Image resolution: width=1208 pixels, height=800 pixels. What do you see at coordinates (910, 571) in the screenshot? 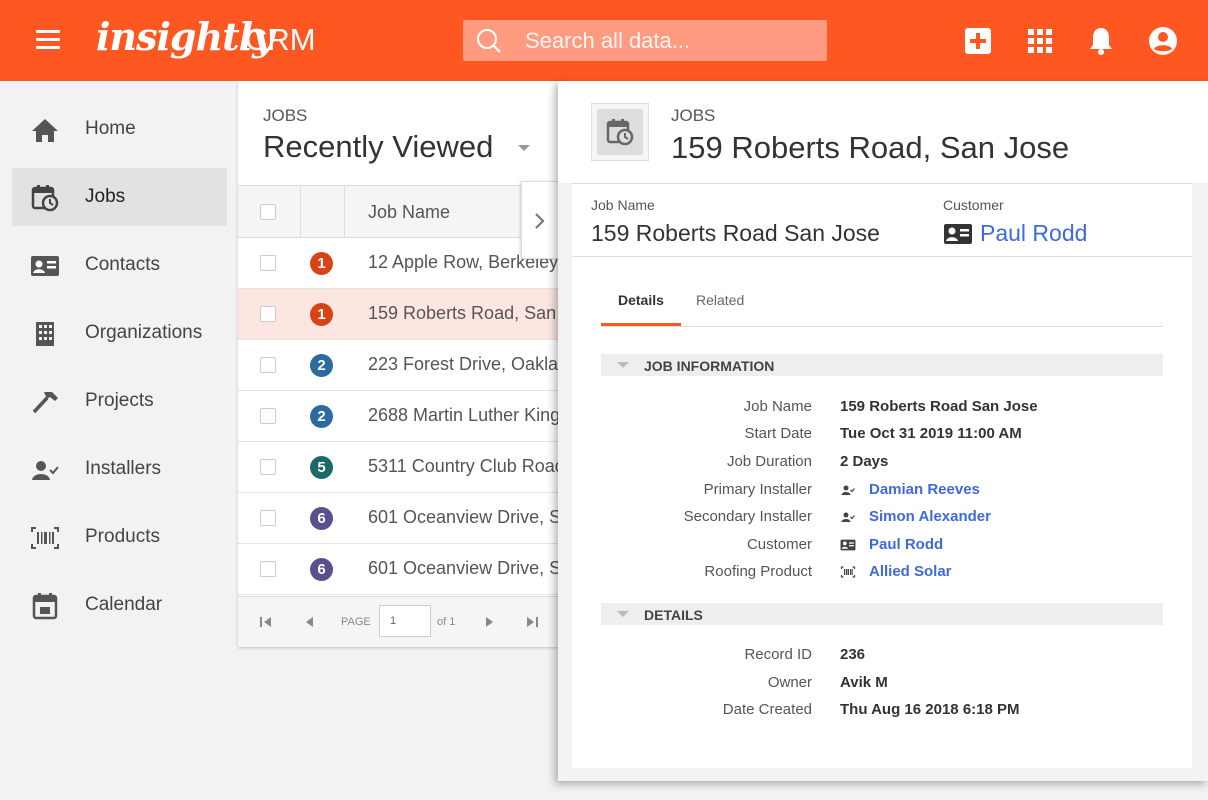
I see `roofing-product-link: Allied Solar` at bounding box center [910, 571].